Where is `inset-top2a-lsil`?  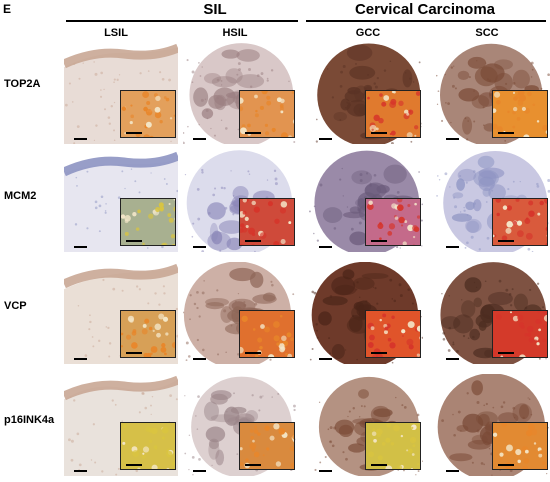 inset-top2a-lsil is located at coordinates (148, 114).